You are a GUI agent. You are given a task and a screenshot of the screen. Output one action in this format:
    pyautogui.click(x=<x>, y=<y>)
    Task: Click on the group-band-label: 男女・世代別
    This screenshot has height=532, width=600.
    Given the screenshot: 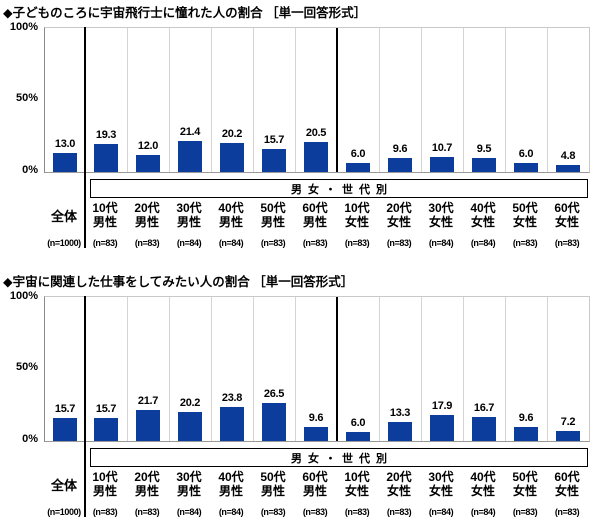 What is the action you would take?
    pyautogui.click(x=342, y=458)
    